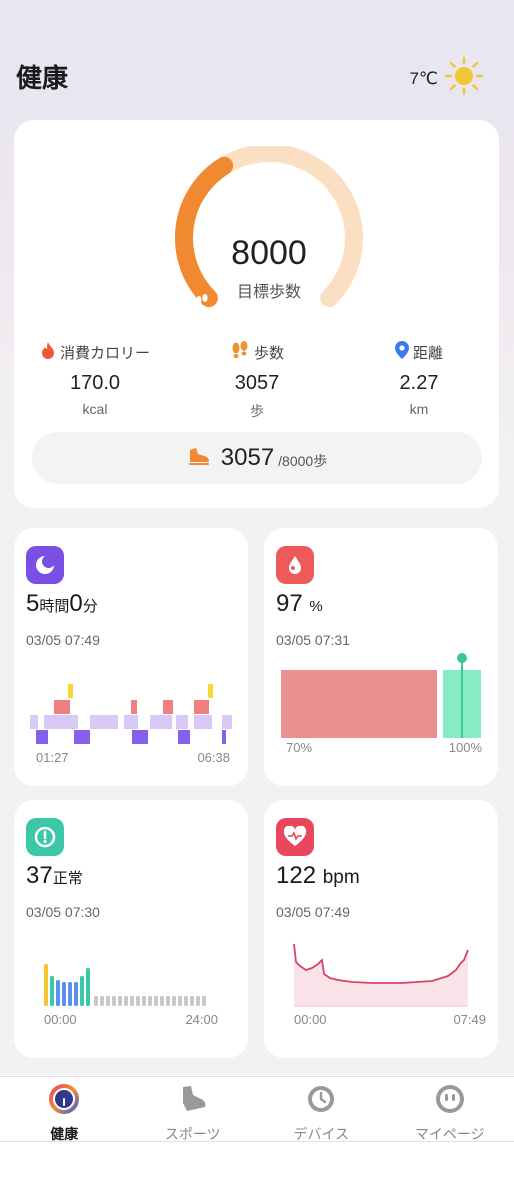 This screenshot has width=514, height=1200. I want to click on moon-icon, so click(45, 565).